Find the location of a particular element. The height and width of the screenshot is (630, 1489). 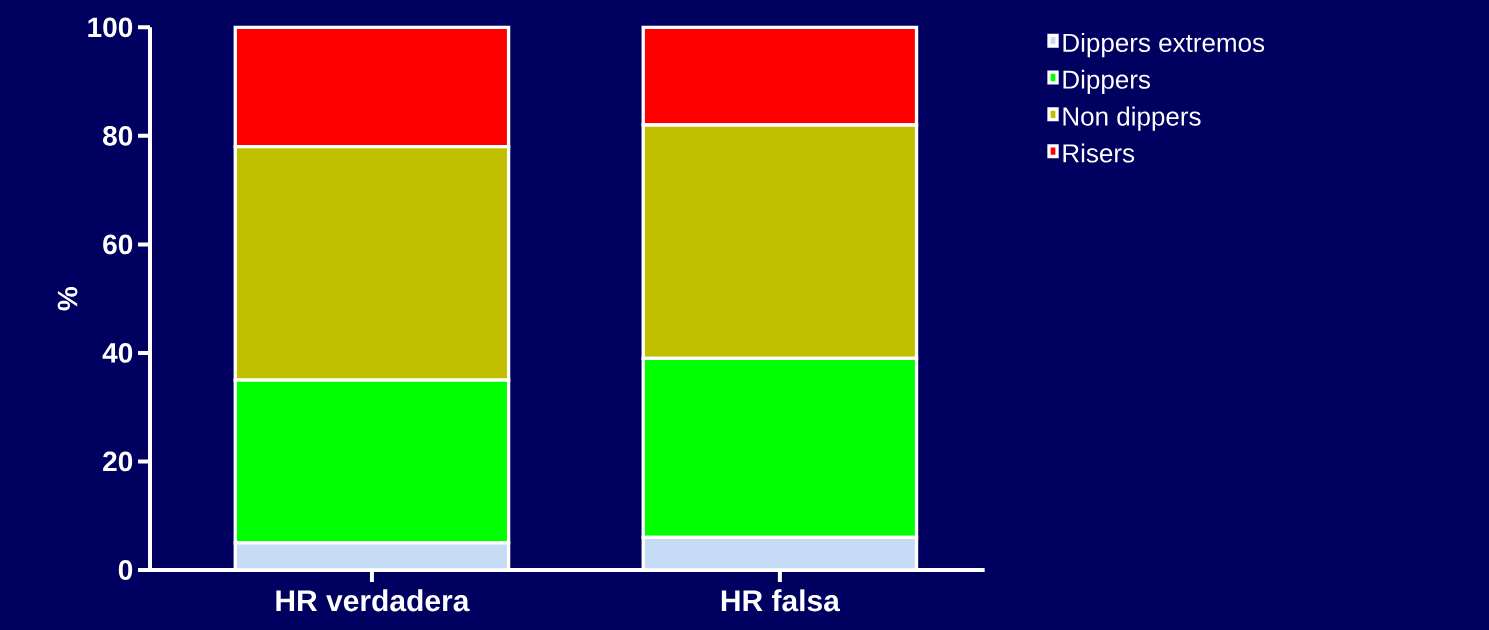

y-tick-label: 0 is located at coordinates (125, 570).